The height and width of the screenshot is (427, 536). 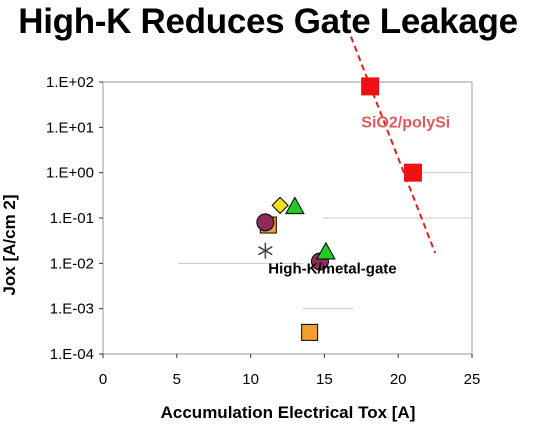 I want to click on y-tick-label: 1.E-02, so click(x=72, y=263).